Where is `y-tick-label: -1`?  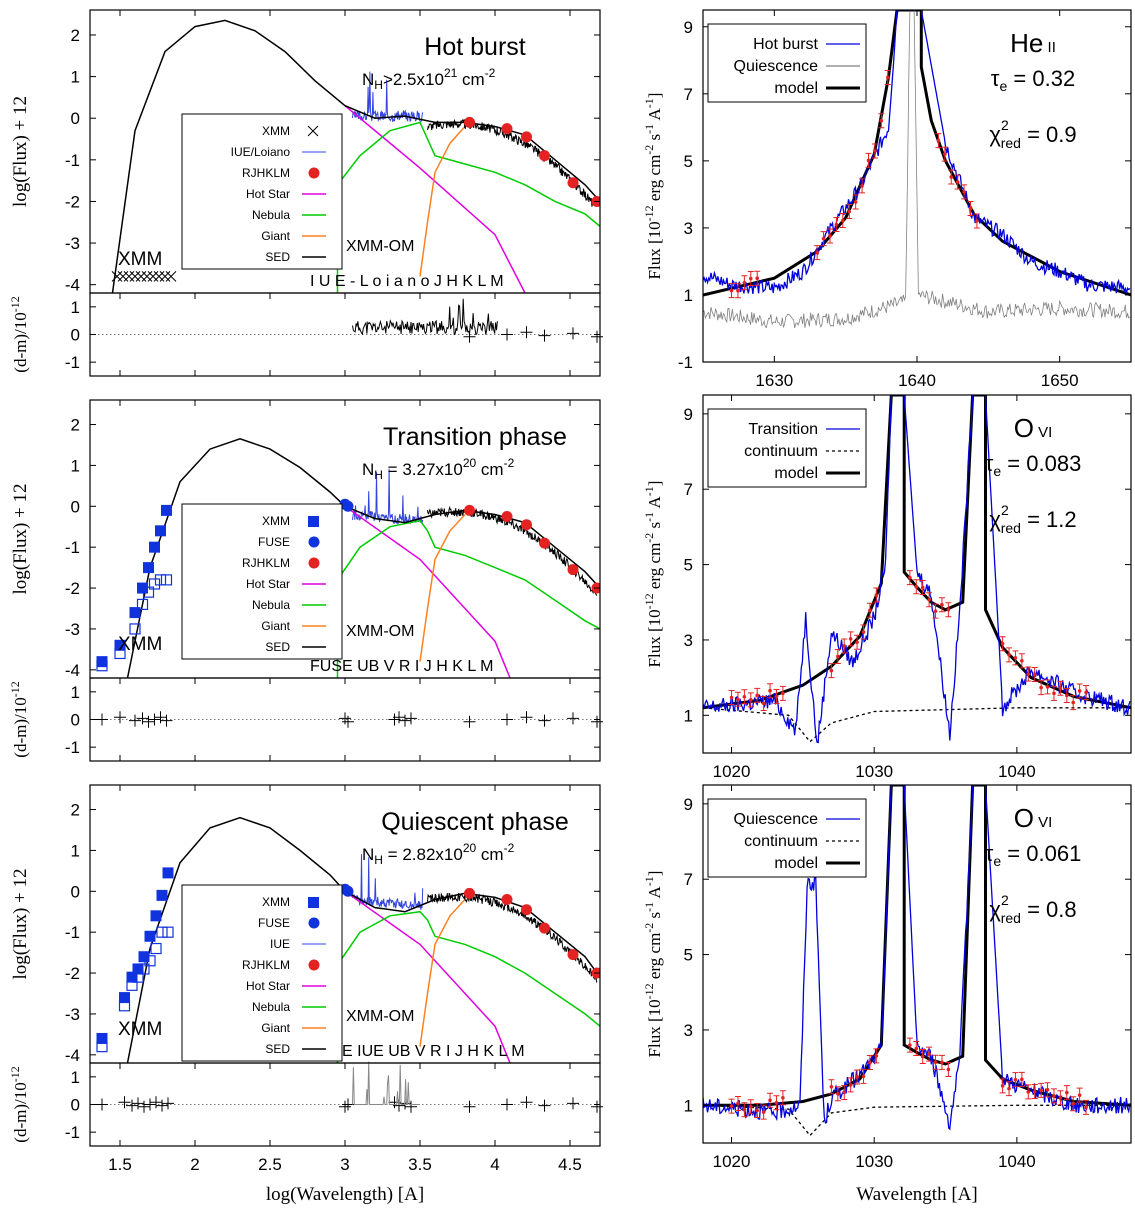 y-tick-label: -1 is located at coordinates (72, 747).